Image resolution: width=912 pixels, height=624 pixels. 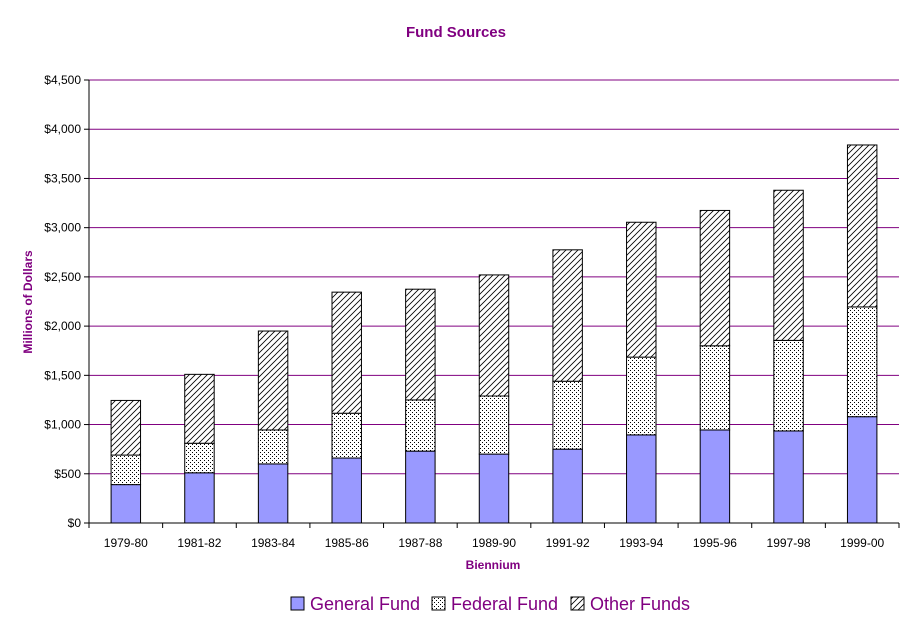 What do you see at coordinates (62, 178) in the screenshot?
I see `y-tick-label: $3,500` at bounding box center [62, 178].